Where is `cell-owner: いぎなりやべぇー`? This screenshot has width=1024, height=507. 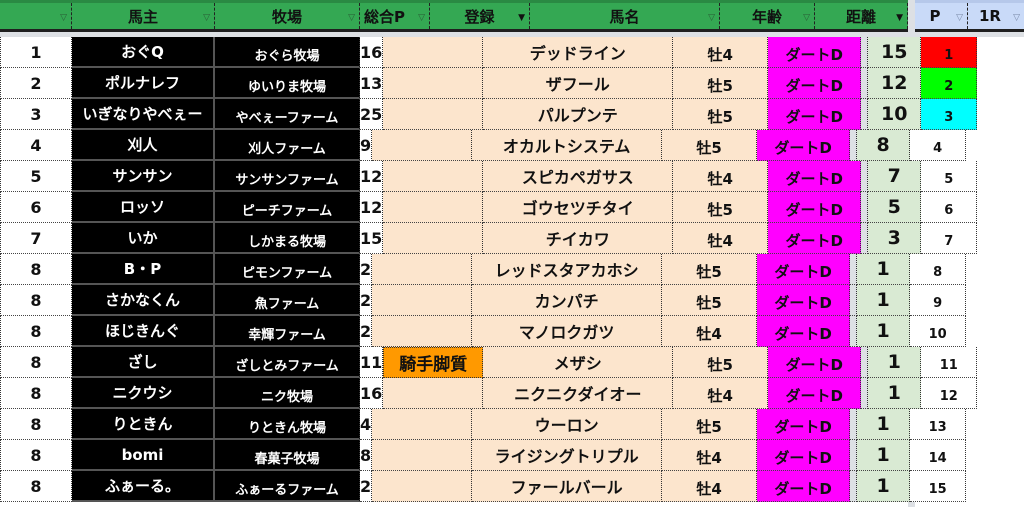 cell-owner: いぎなりやべぇー is located at coordinates (143, 114).